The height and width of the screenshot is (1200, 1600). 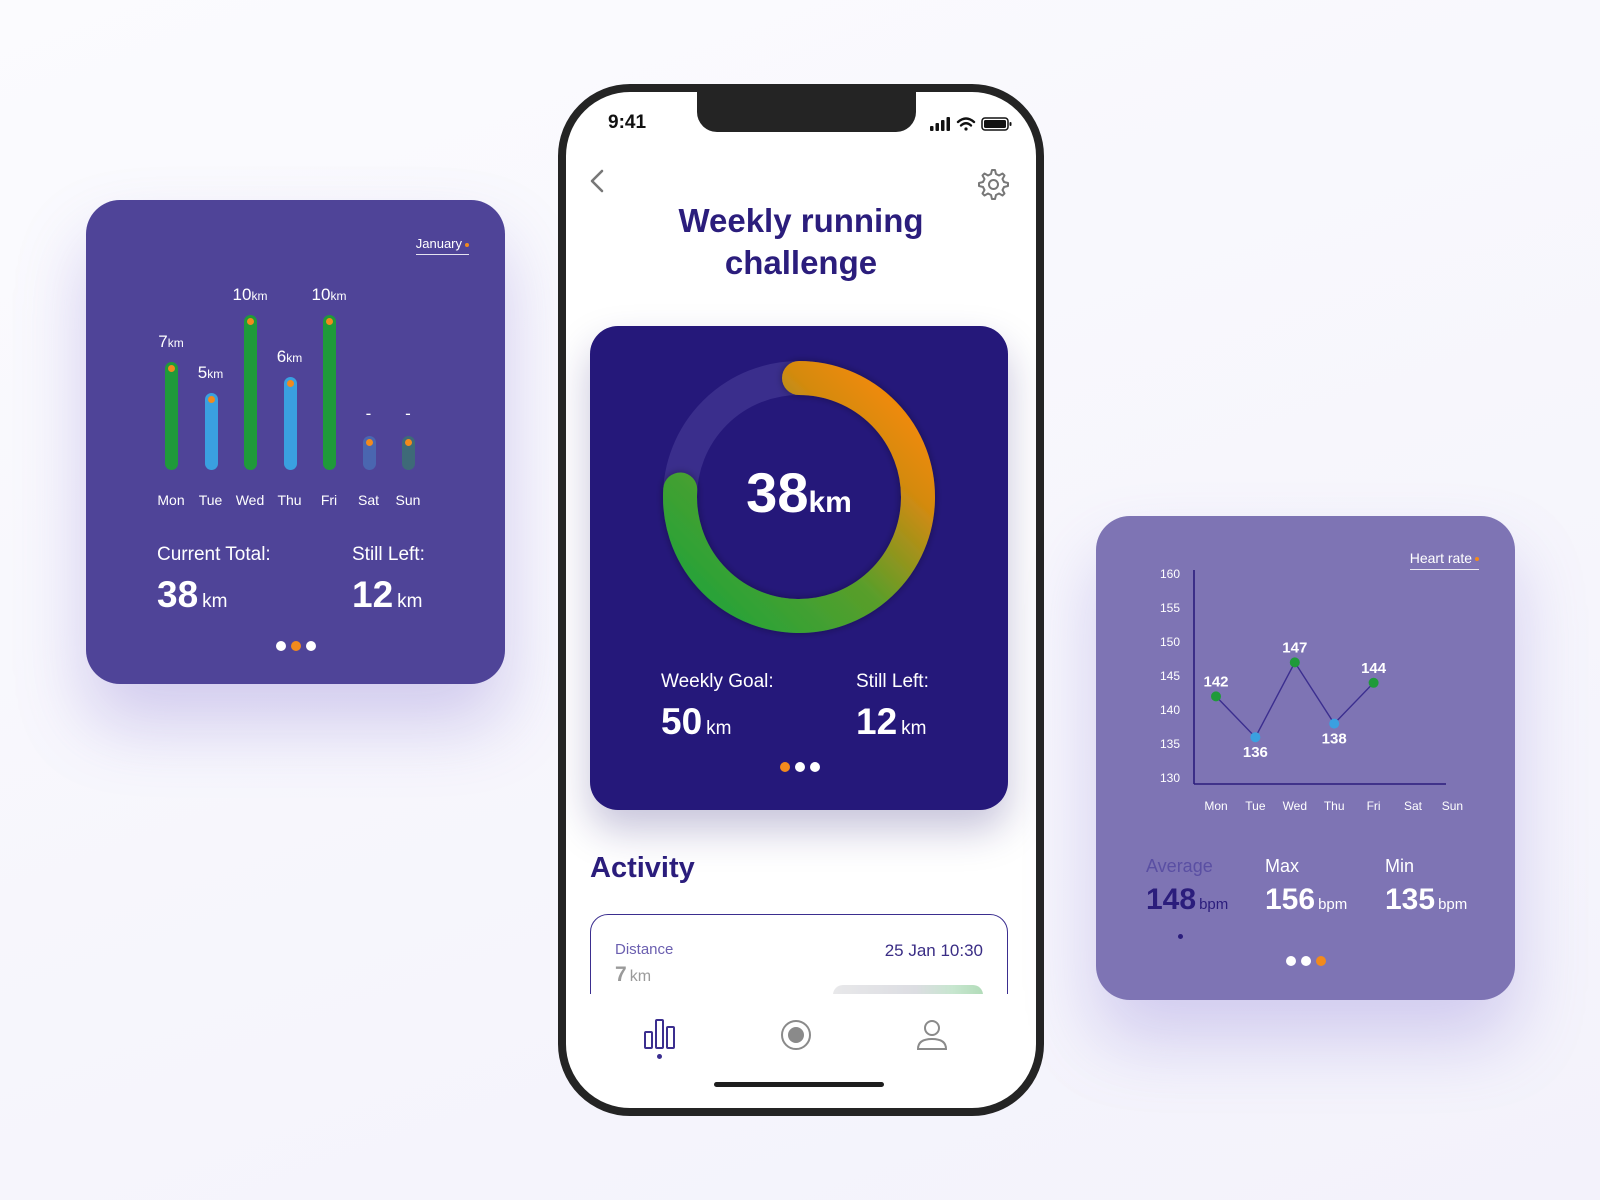 I want to click on ring-still-left-value: 12, so click(x=877, y=721).